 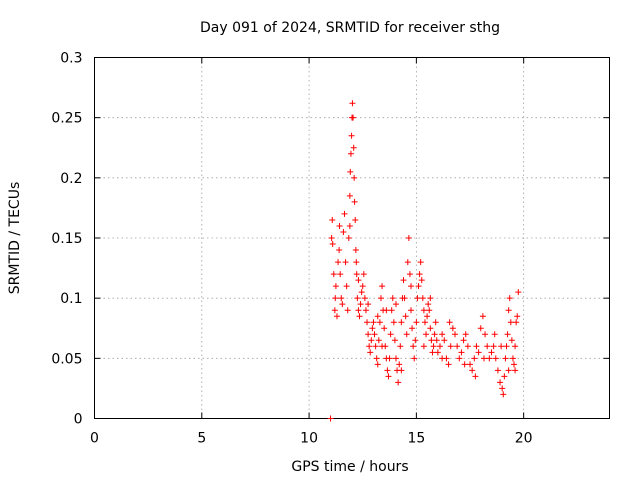 What do you see at coordinates (309, 439) in the screenshot?
I see `x-tick-label: 10` at bounding box center [309, 439].